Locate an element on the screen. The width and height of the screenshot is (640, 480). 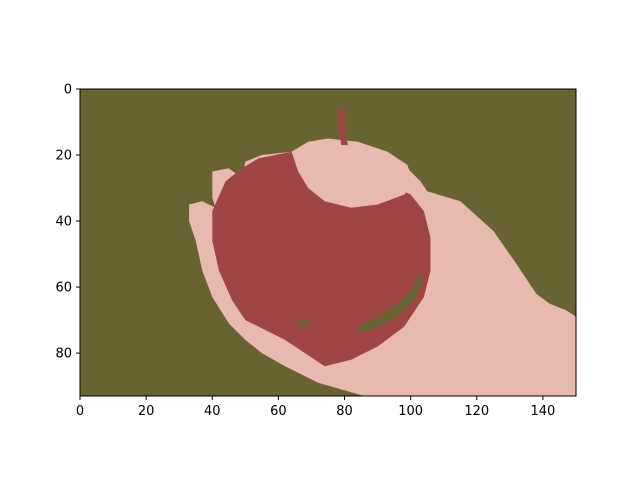
y-tick-label: 20 is located at coordinates (63, 156).